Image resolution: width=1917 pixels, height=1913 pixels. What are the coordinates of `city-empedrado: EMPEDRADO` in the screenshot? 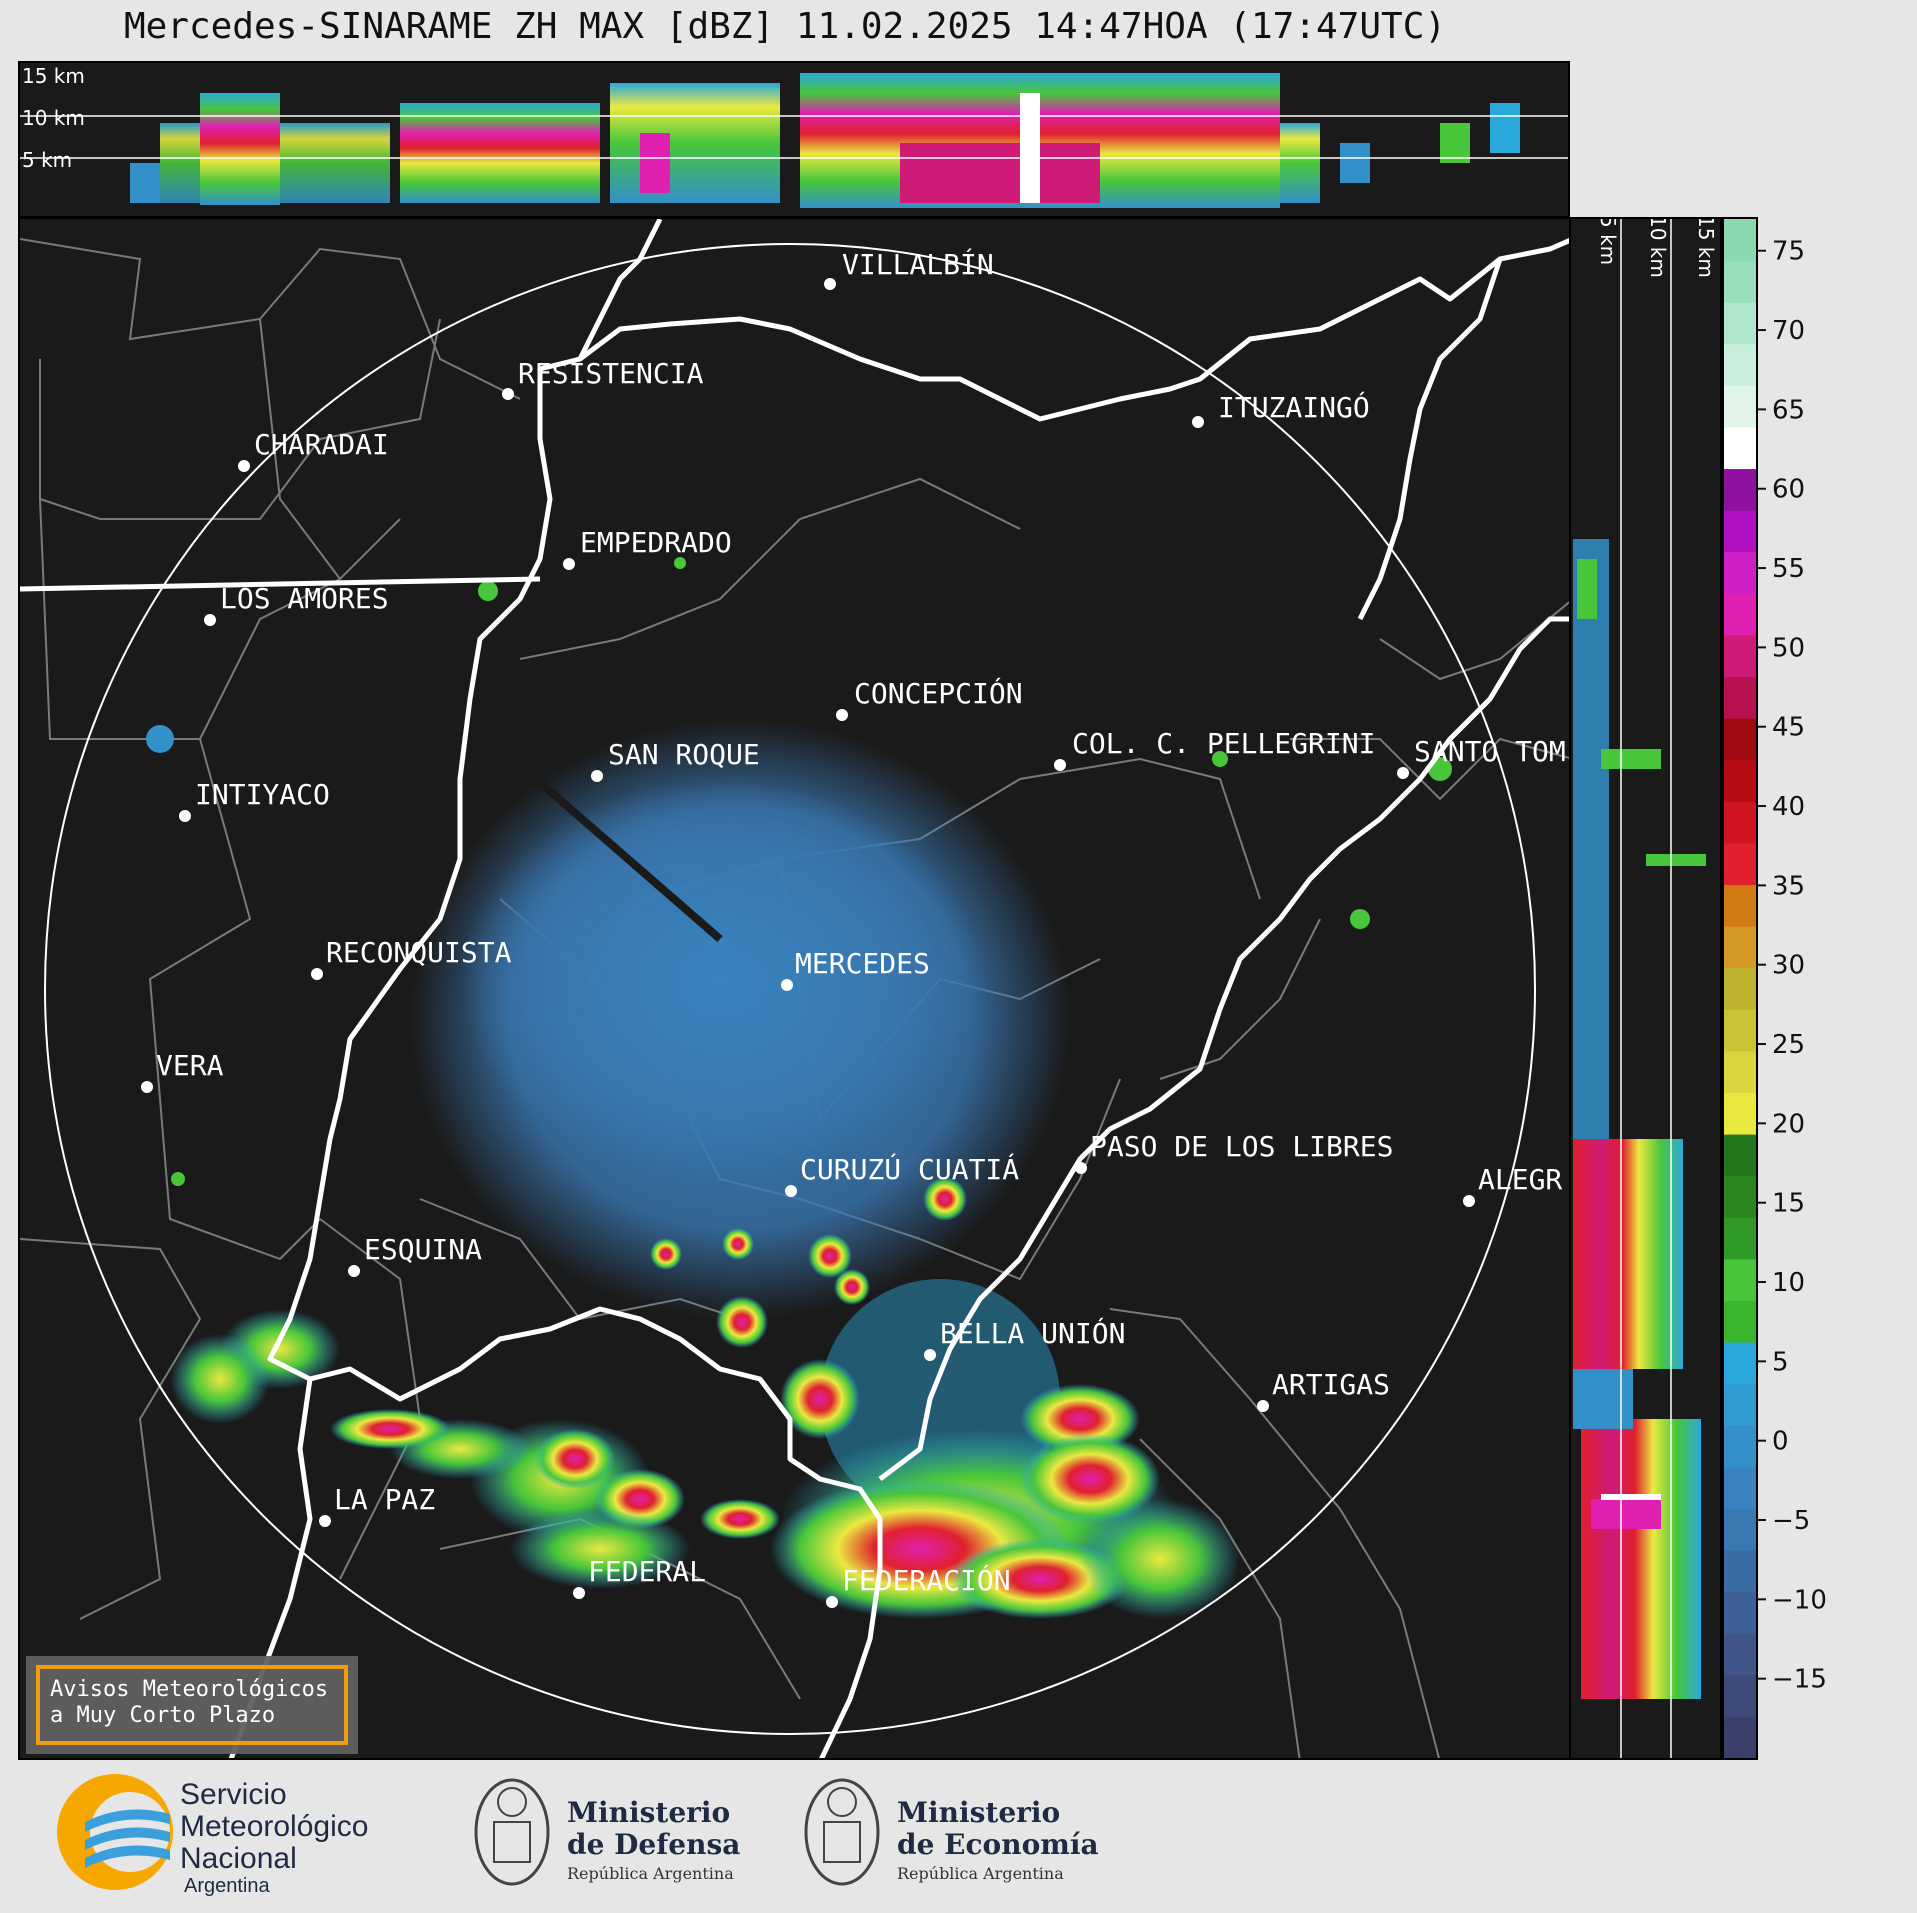 It's located at (647, 548).